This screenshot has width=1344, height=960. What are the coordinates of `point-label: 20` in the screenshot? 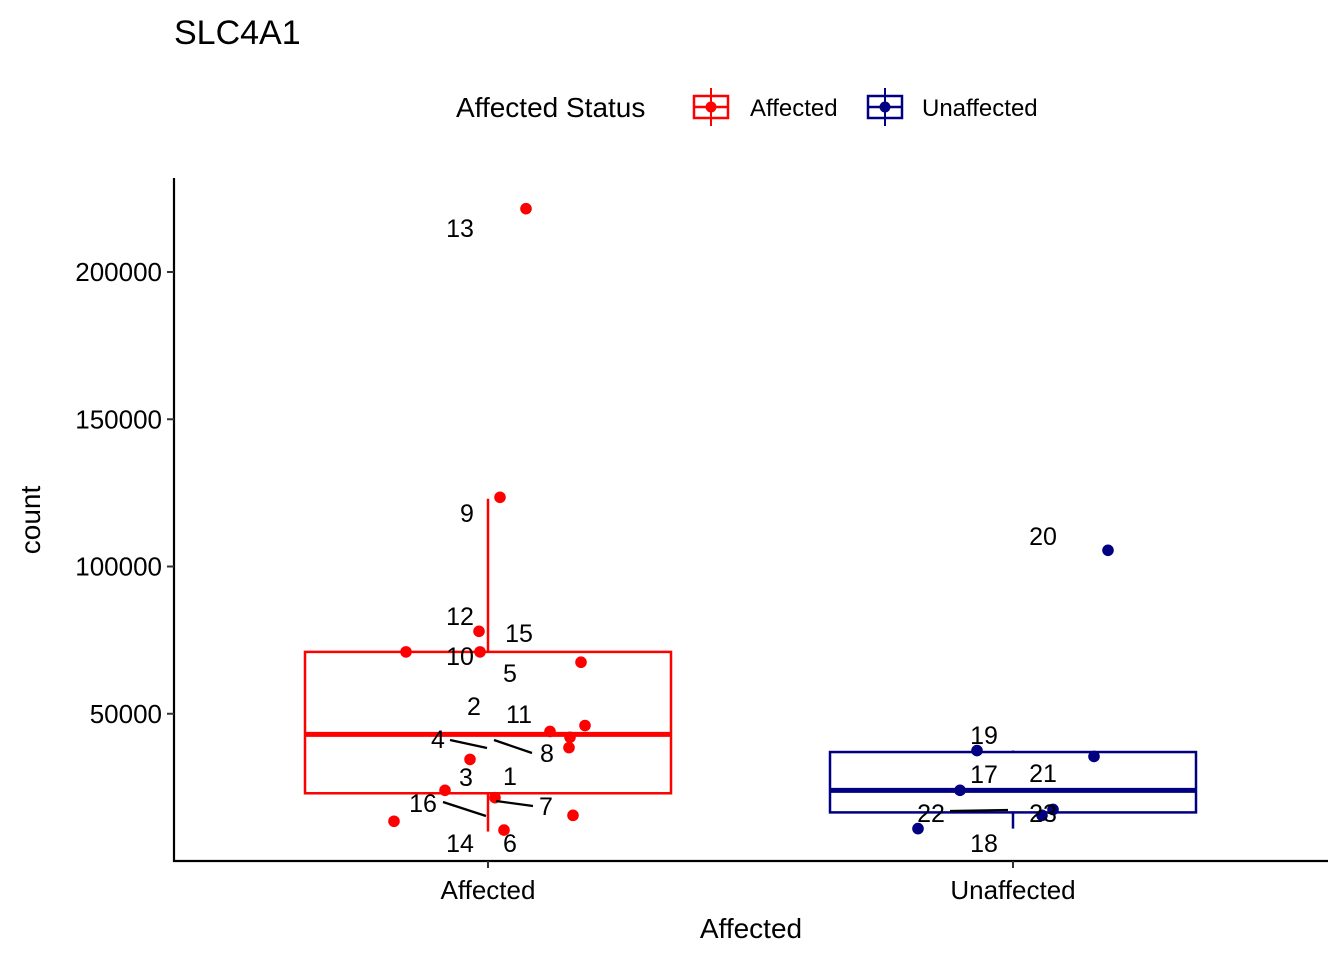 It's located at (1043, 537).